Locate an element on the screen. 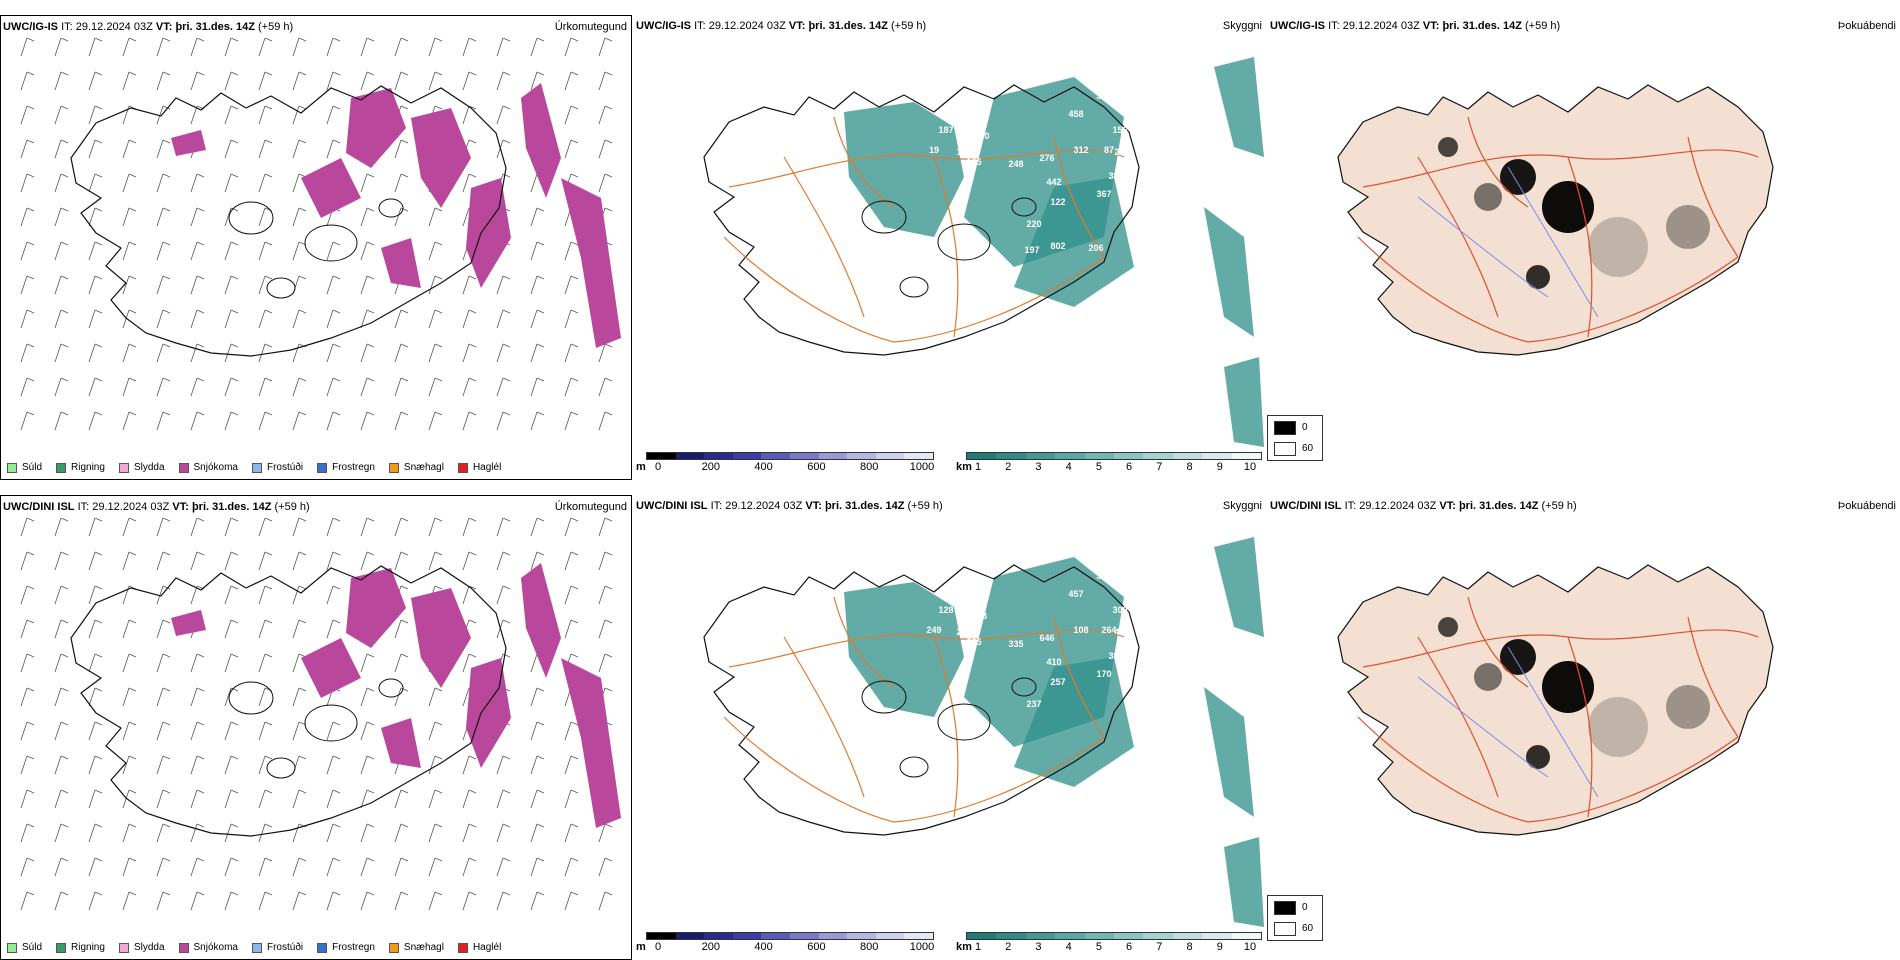 The height and width of the screenshot is (960, 1900). cbar-height: m 0 200 400 600 800 1000 is located at coordinates (786, 942).